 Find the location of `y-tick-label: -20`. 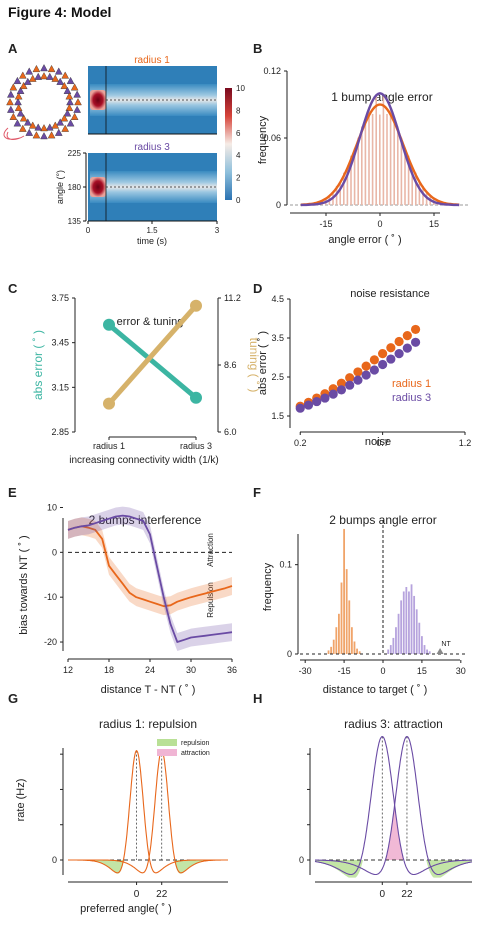

y-tick-label: -20 is located at coordinates (50, 642).